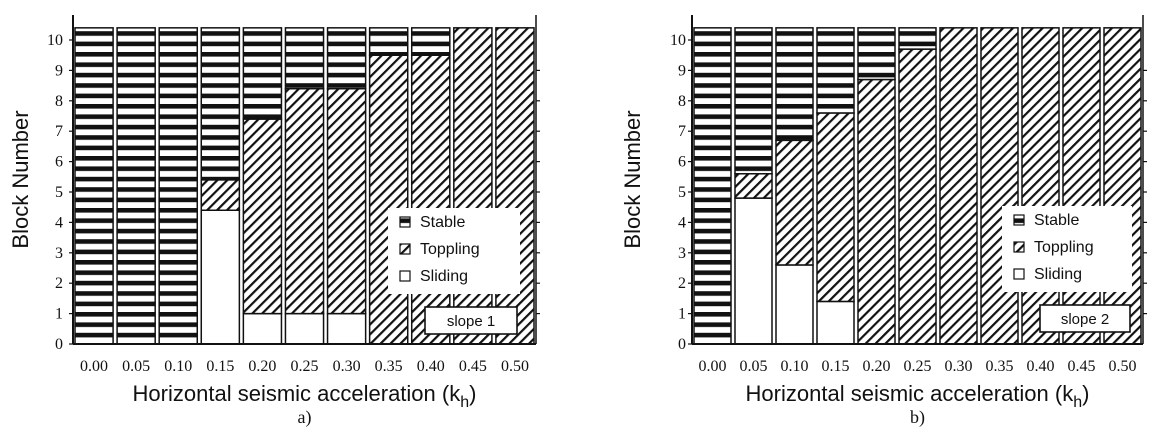 The image size is (1150, 431). Describe the element at coordinates (1123, 366) in the screenshot. I see `x-tick-label: 0.50` at that location.